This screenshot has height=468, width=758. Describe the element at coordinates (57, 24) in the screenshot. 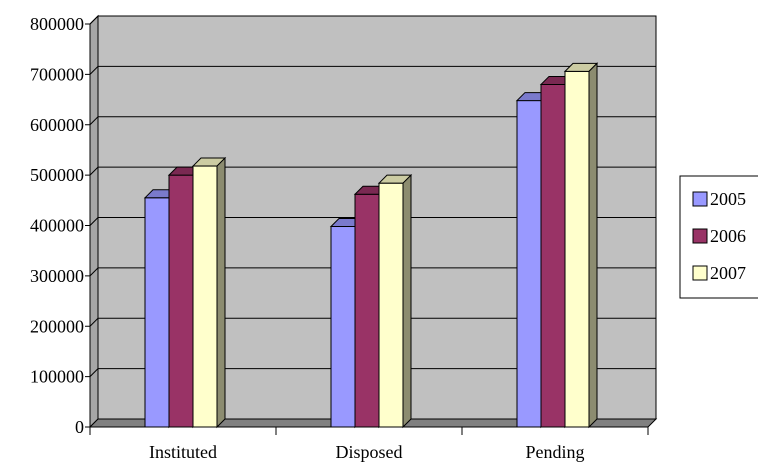

I see `y-tick-label: 800000` at that location.